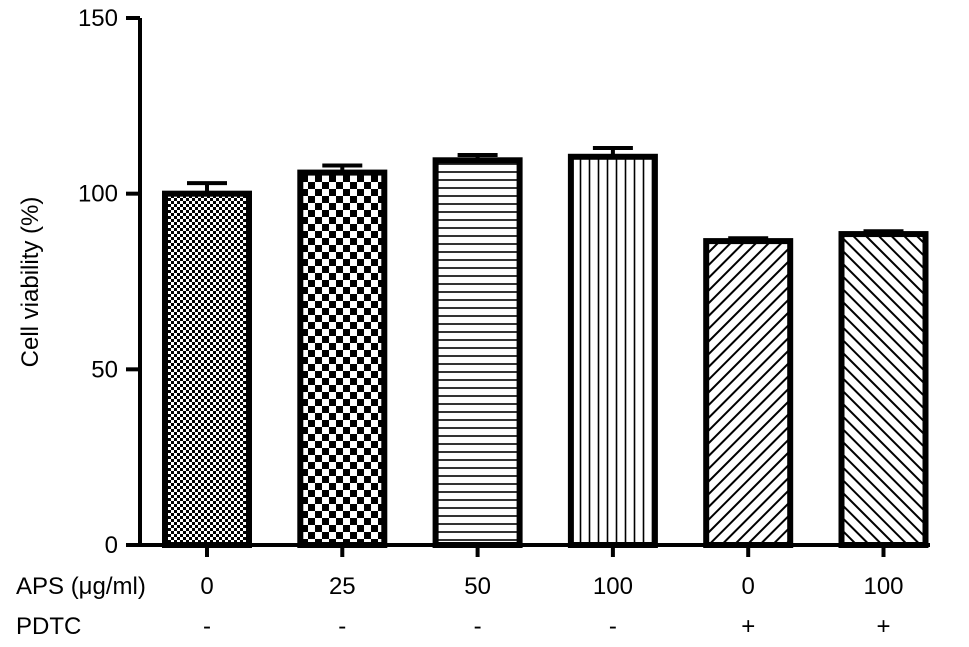  Describe the element at coordinates (111, 545) in the screenshot. I see `y-tick-label: 0` at that location.